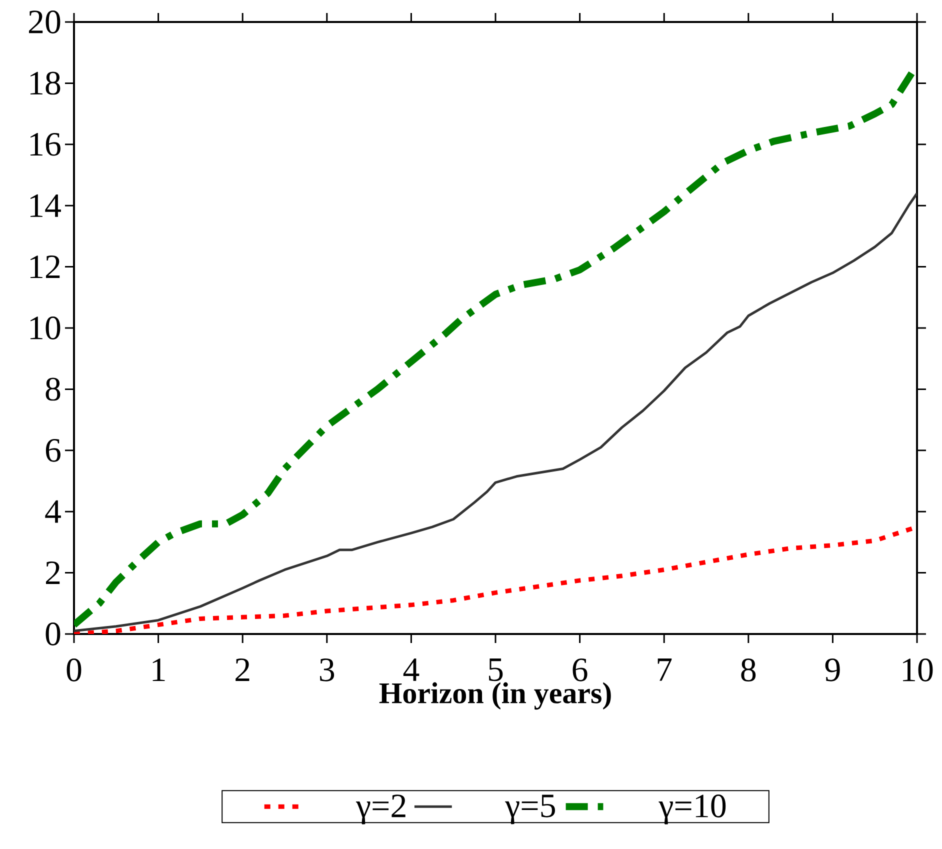 The width and height of the screenshot is (942, 849). I want to click on x-axis-title: Horizon (in years), so click(495, 696).